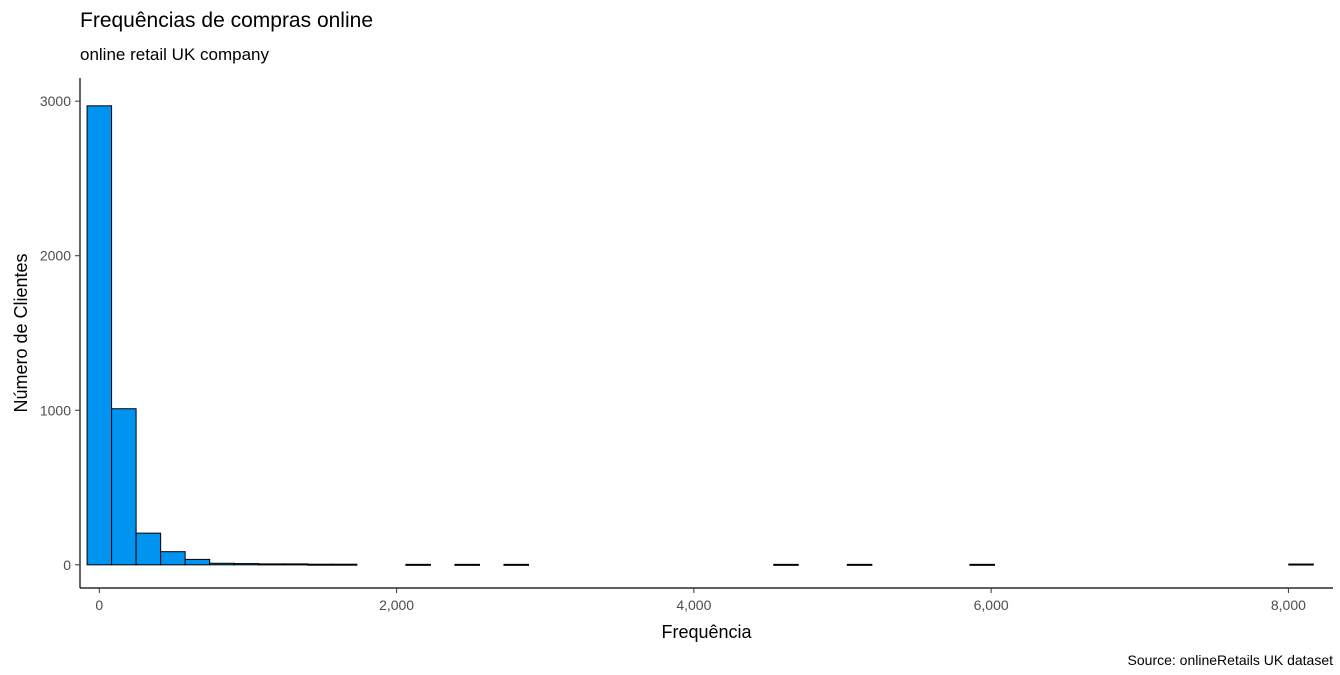 This screenshot has width=1340, height=675. What do you see at coordinates (60, 333) in the screenshot?
I see `y-axis-ticks: 0 1000 2000 3000` at bounding box center [60, 333].